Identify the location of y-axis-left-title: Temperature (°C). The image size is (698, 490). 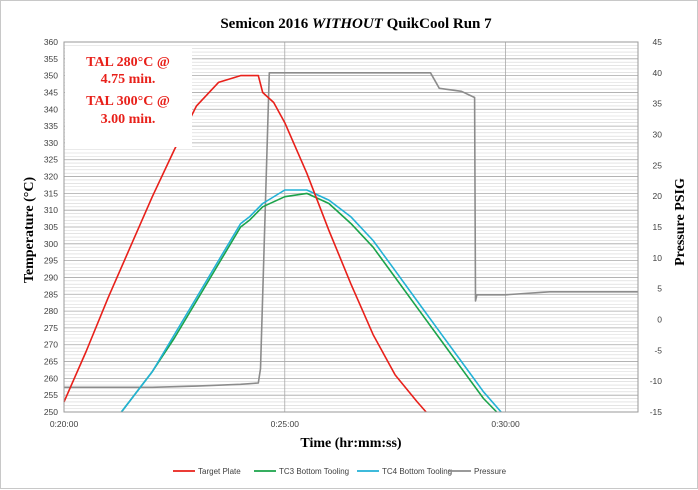
(29, 230).